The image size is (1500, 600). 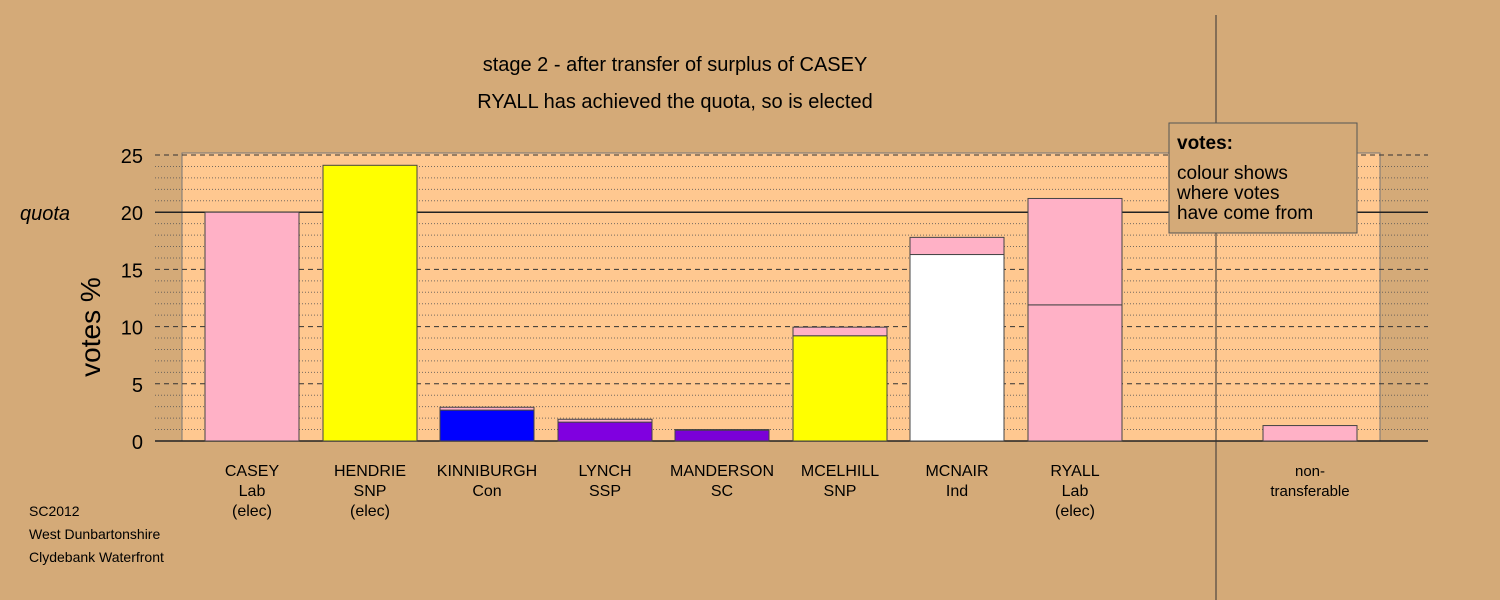 What do you see at coordinates (1310, 471) in the screenshot?
I see `x-tick-label: non-` at bounding box center [1310, 471].